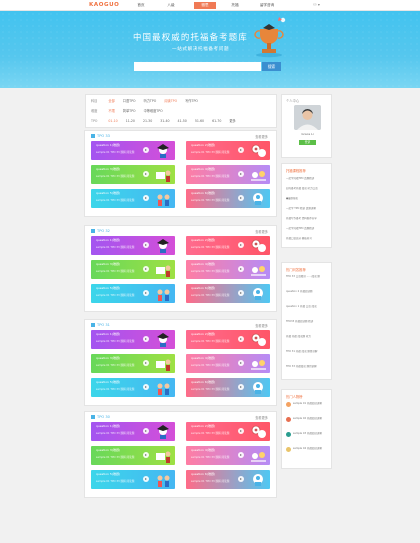  Describe the element at coordinates (129, 111) in the screenshot. I see `filter-option: 简单TPO` at that location.